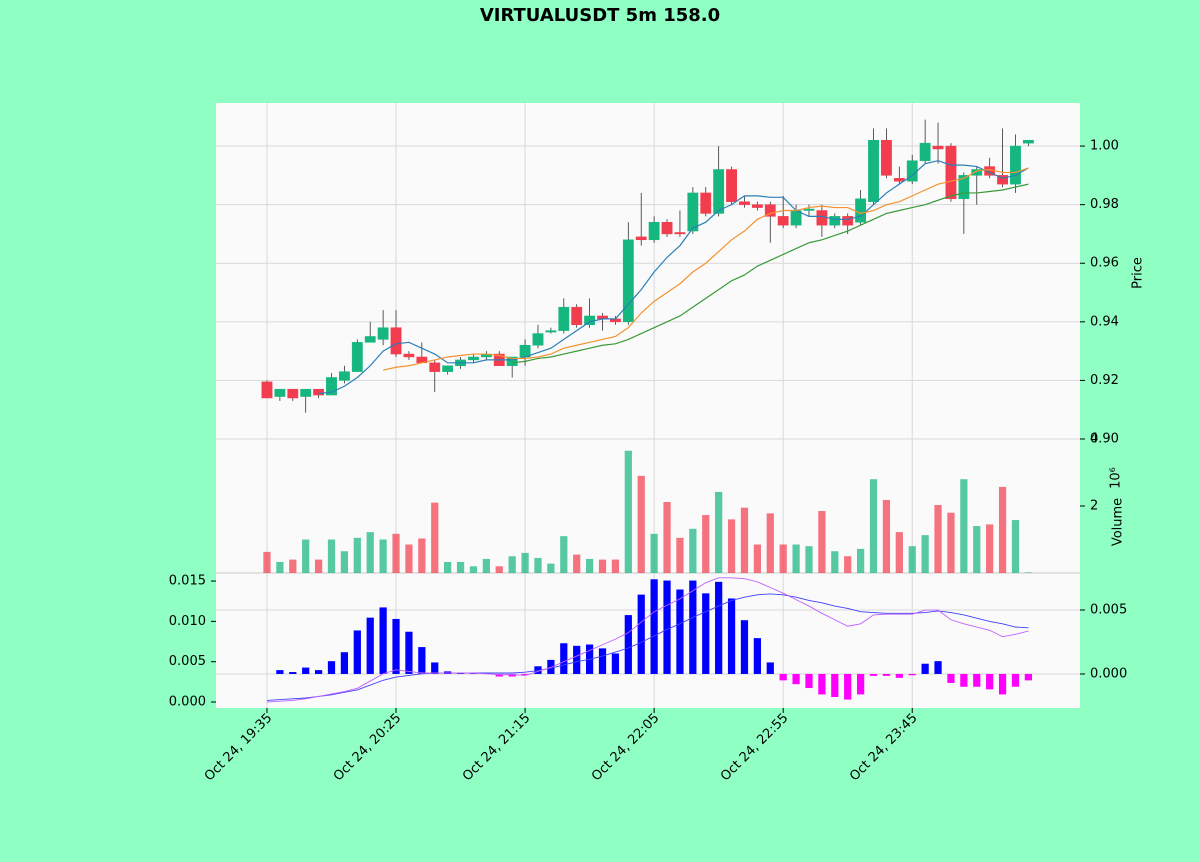 This screenshot has height=862, width=1200. I want to click on price-axis-label: Price, so click(1138, 273).